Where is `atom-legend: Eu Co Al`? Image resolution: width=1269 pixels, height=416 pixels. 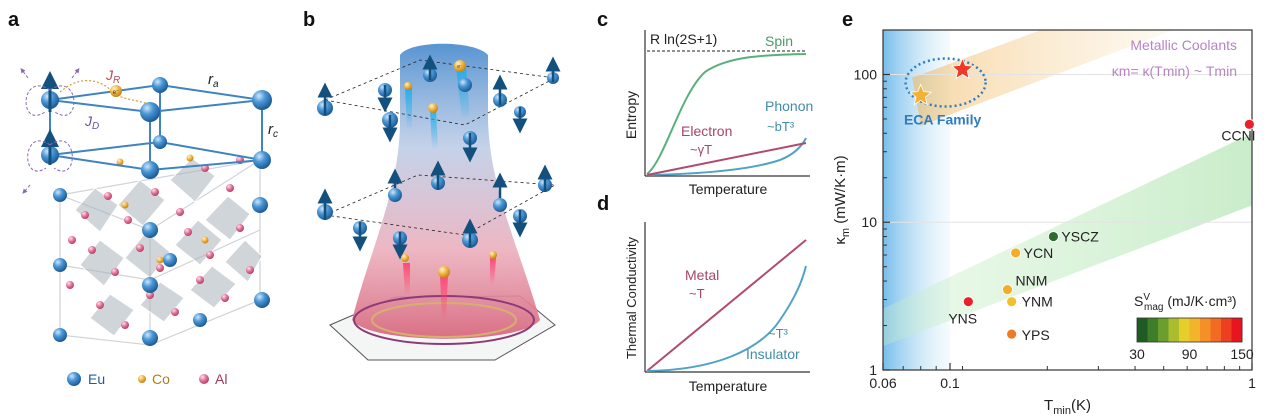
atom-legend: Eu Co Al is located at coordinates (147, 379).